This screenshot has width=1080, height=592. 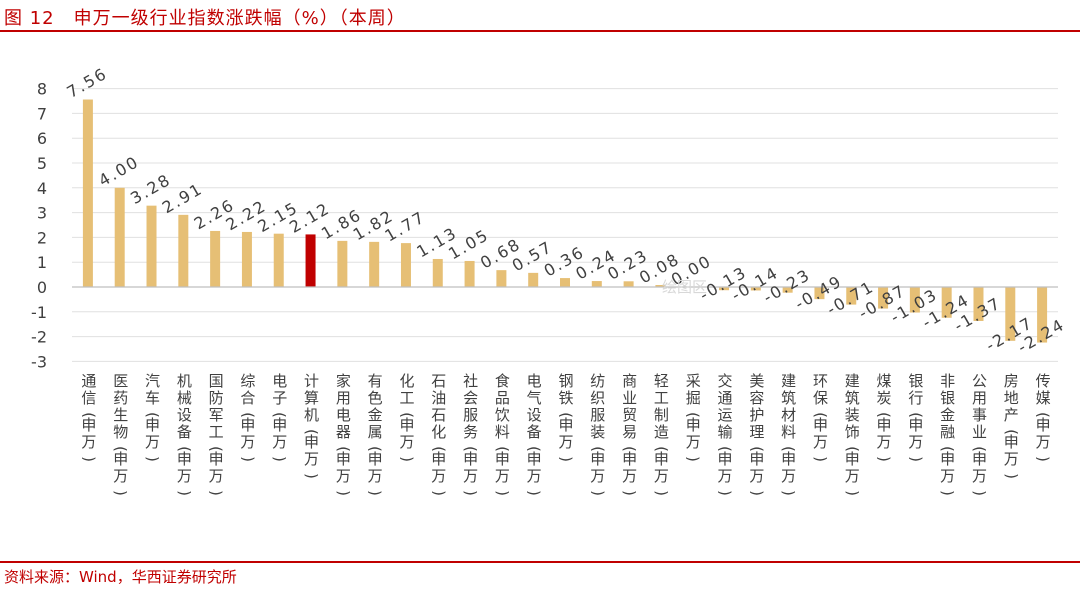 I want to click on category-label-char: 军, so click(x=216, y=415).